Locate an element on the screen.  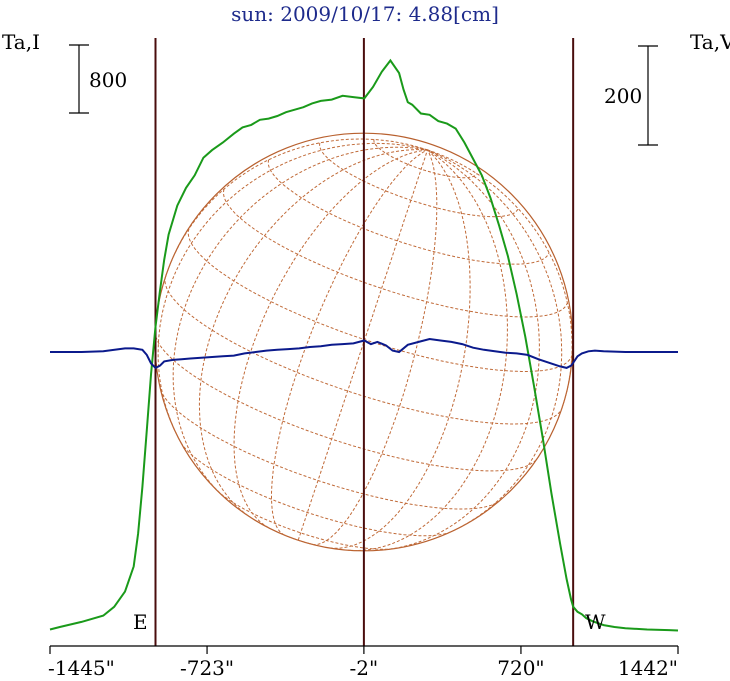
x-axis: -1445" -723" -2" 720" 1442" is located at coordinates (363, 662).